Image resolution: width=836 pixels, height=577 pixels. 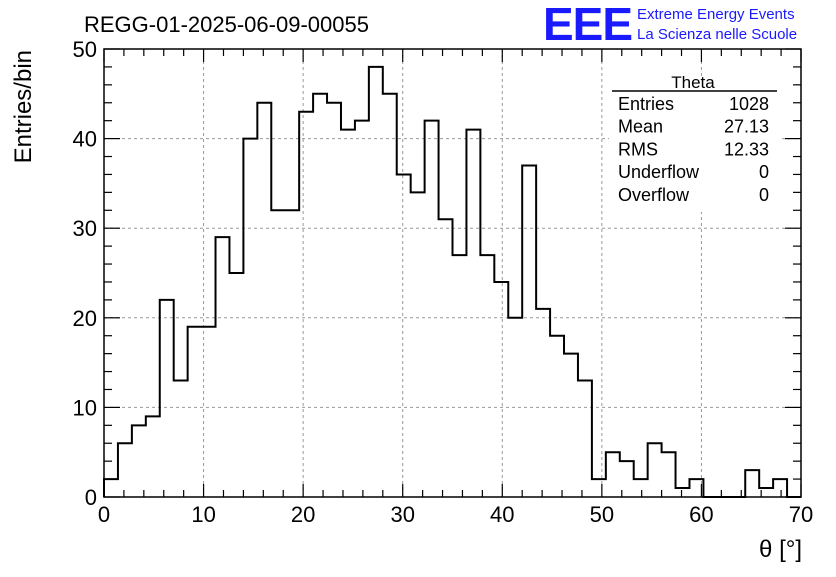 What do you see at coordinates (85, 139) in the screenshot?
I see `y-tick-label: 40` at bounding box center [85, 139].